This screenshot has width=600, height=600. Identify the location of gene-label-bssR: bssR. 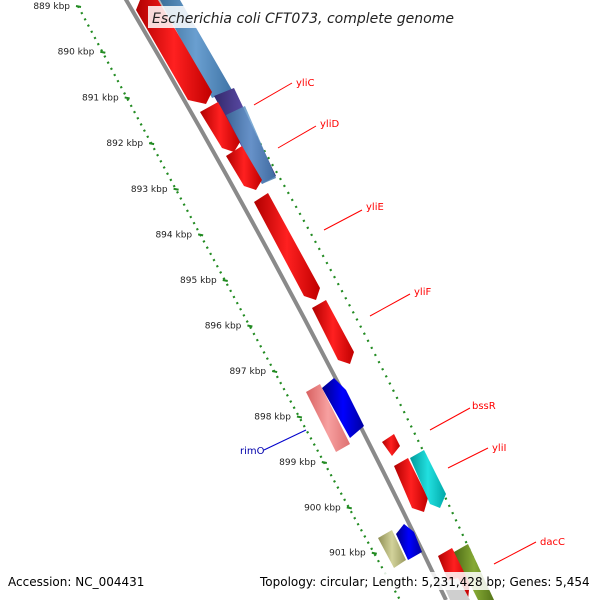
(484, 406).